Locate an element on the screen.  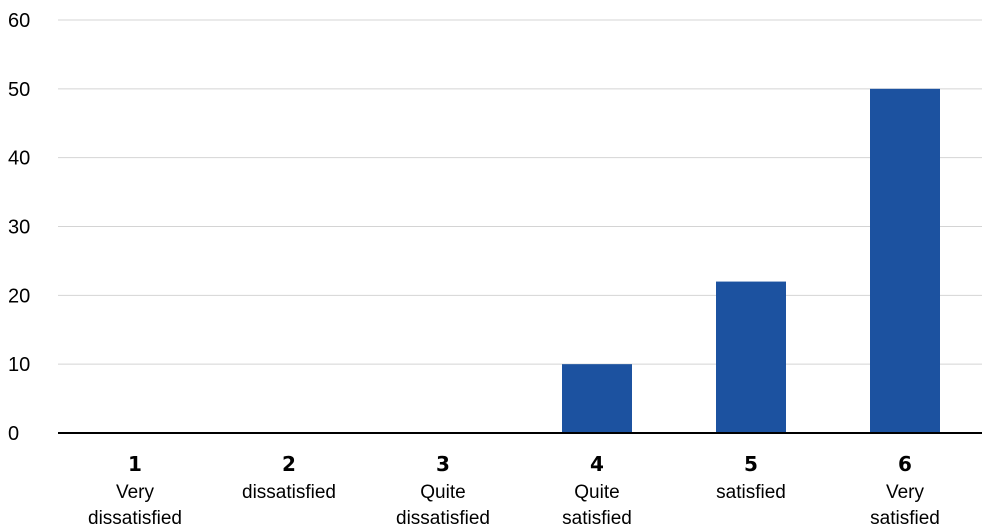
y-tick-label: 50 is located at coordinates (19, 90).